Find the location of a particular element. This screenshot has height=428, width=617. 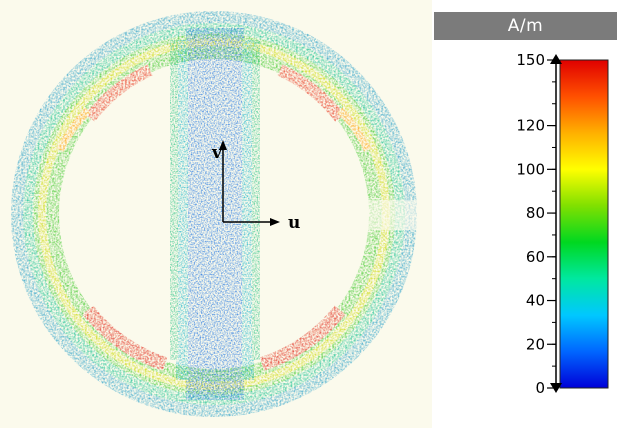

legend-tick-label: 0 is located at coordinates (540, 388).